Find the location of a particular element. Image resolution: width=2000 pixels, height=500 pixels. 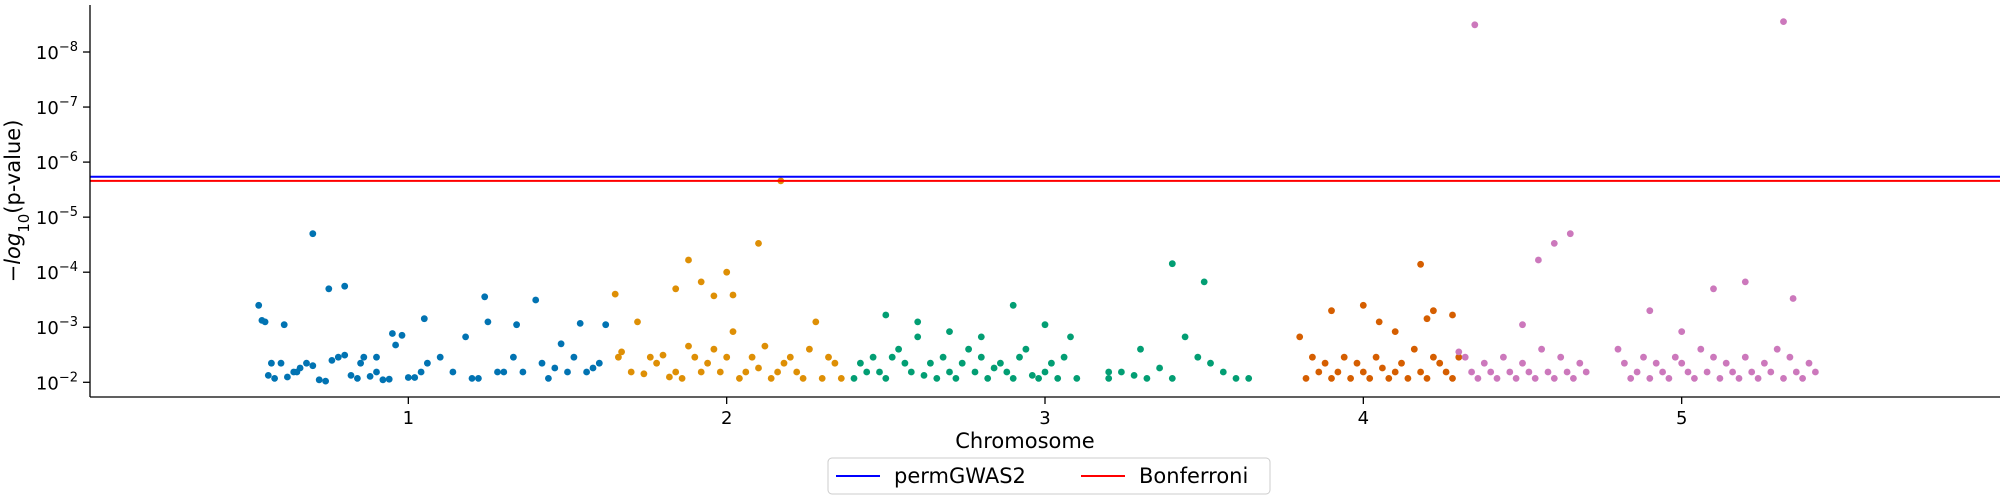

y-tick-label: 10⁻⁵ is located at coordinates (57, 217).